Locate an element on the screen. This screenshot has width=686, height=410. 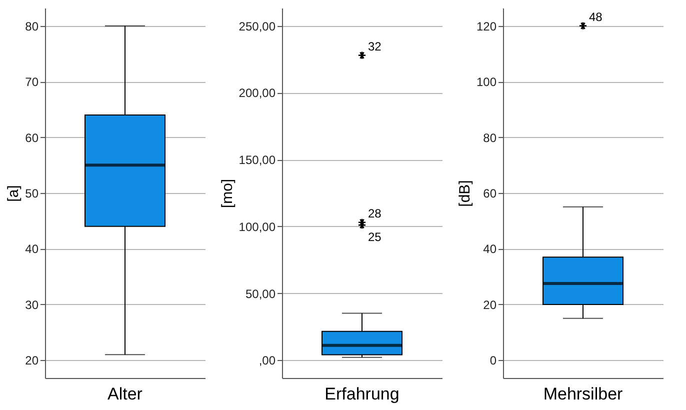
y-tick-label: 50 is located at coordinates (32, 193).